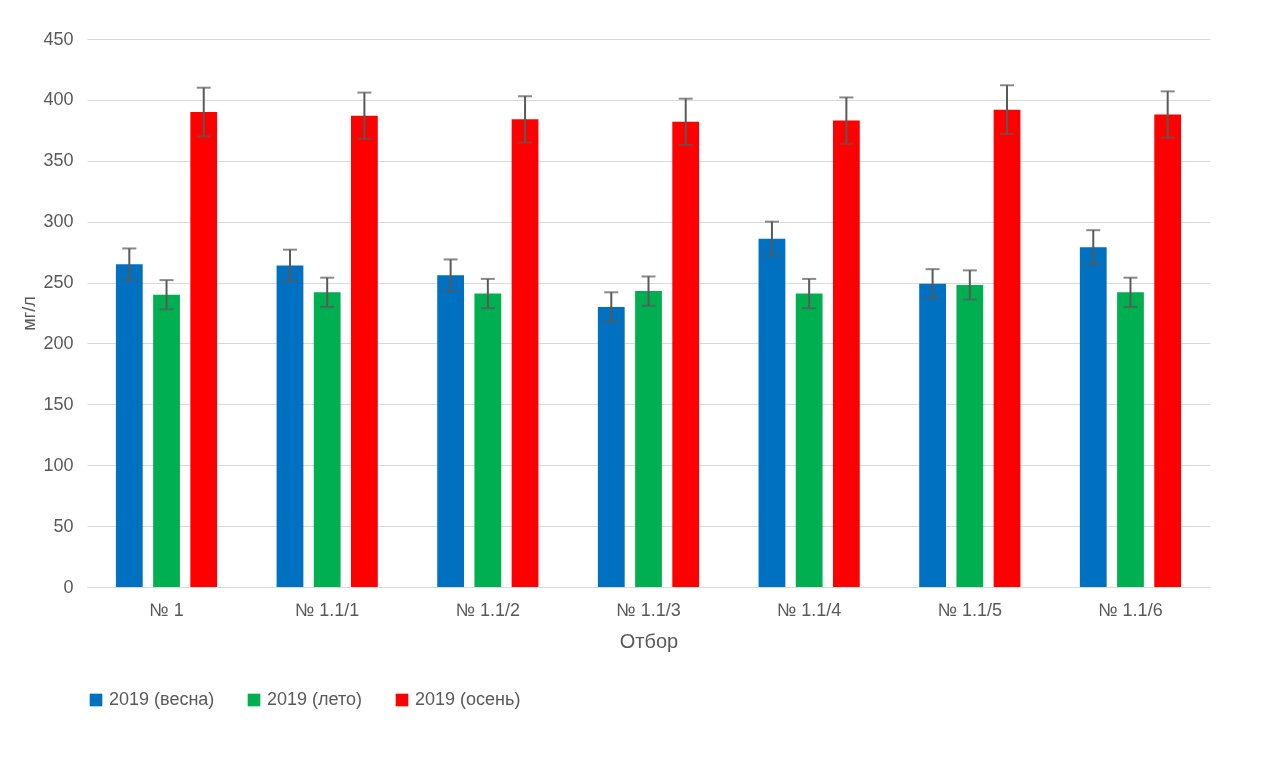  What do you see at coordinates (969, 609) in the screenshot?
I see `x-tick-label: № 1.1/5` at bounding box center [969, 609].